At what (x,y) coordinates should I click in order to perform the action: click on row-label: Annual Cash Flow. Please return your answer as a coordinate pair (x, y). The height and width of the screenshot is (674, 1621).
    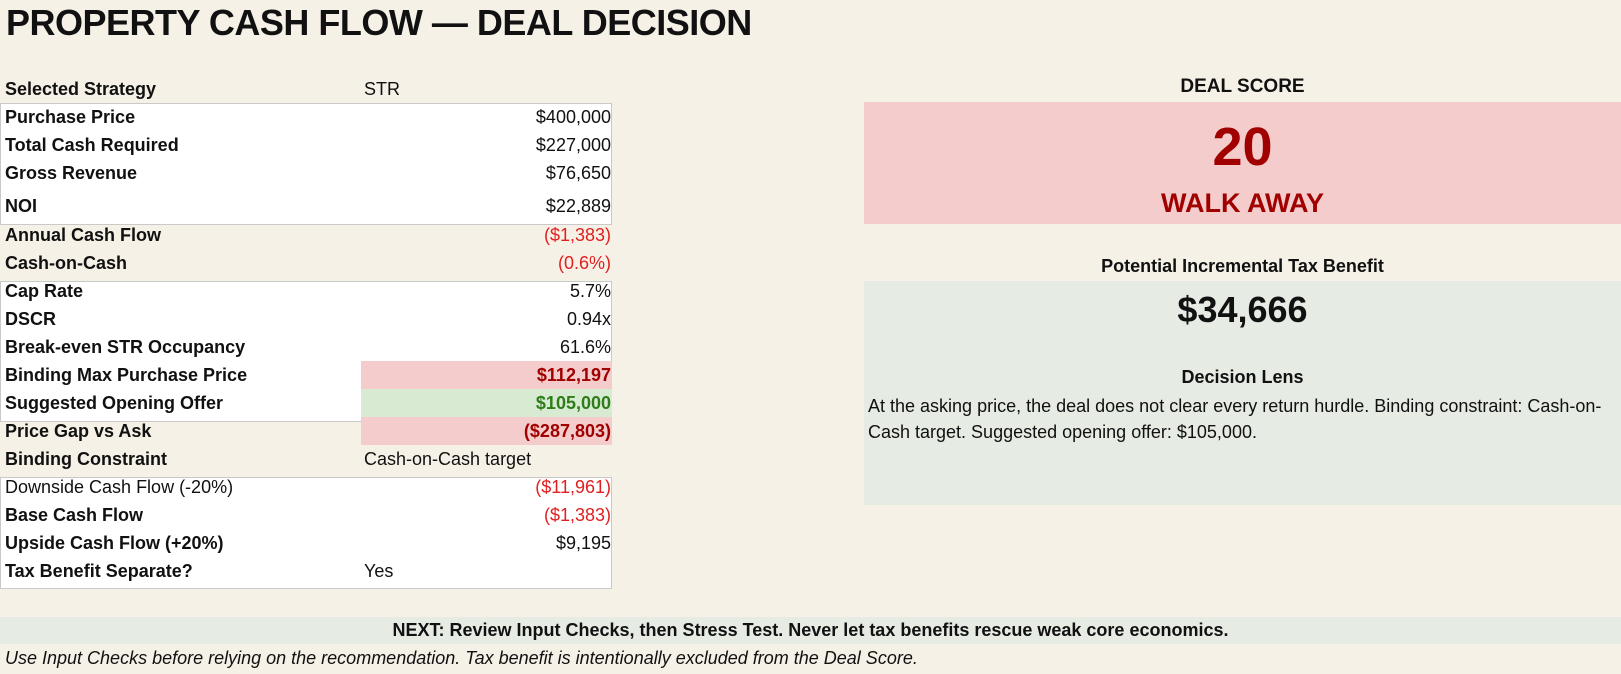
    Looking at the image, I should click on (83, 235).